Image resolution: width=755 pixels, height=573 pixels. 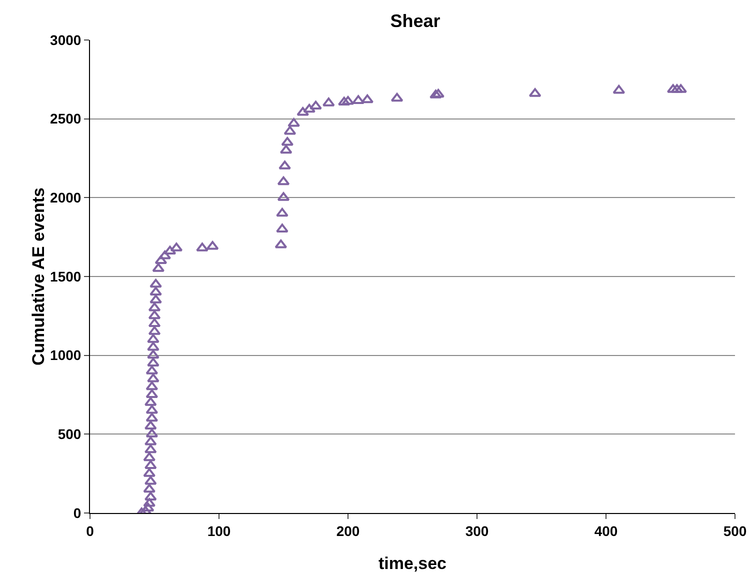 What do you see at coordinates (348, 530) in the screenshot?
I see `x-tick-label: 200` at bounding box center [348, 530].